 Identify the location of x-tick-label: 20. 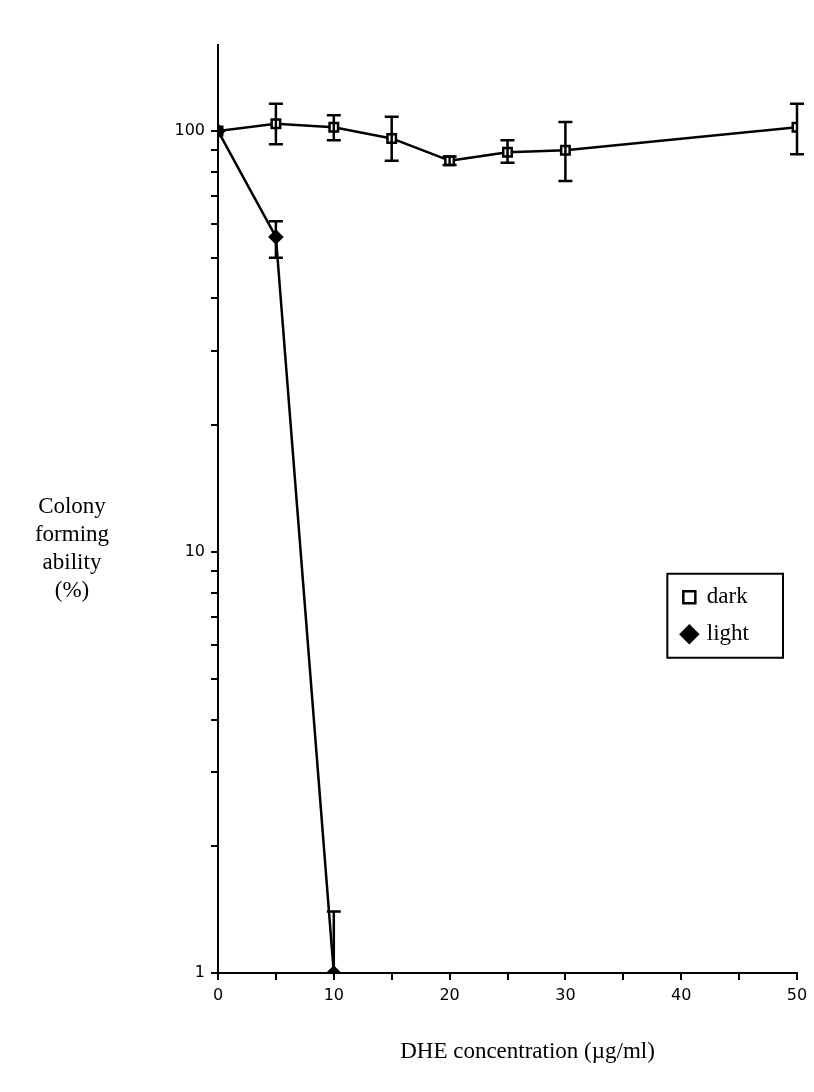
(449, 994).